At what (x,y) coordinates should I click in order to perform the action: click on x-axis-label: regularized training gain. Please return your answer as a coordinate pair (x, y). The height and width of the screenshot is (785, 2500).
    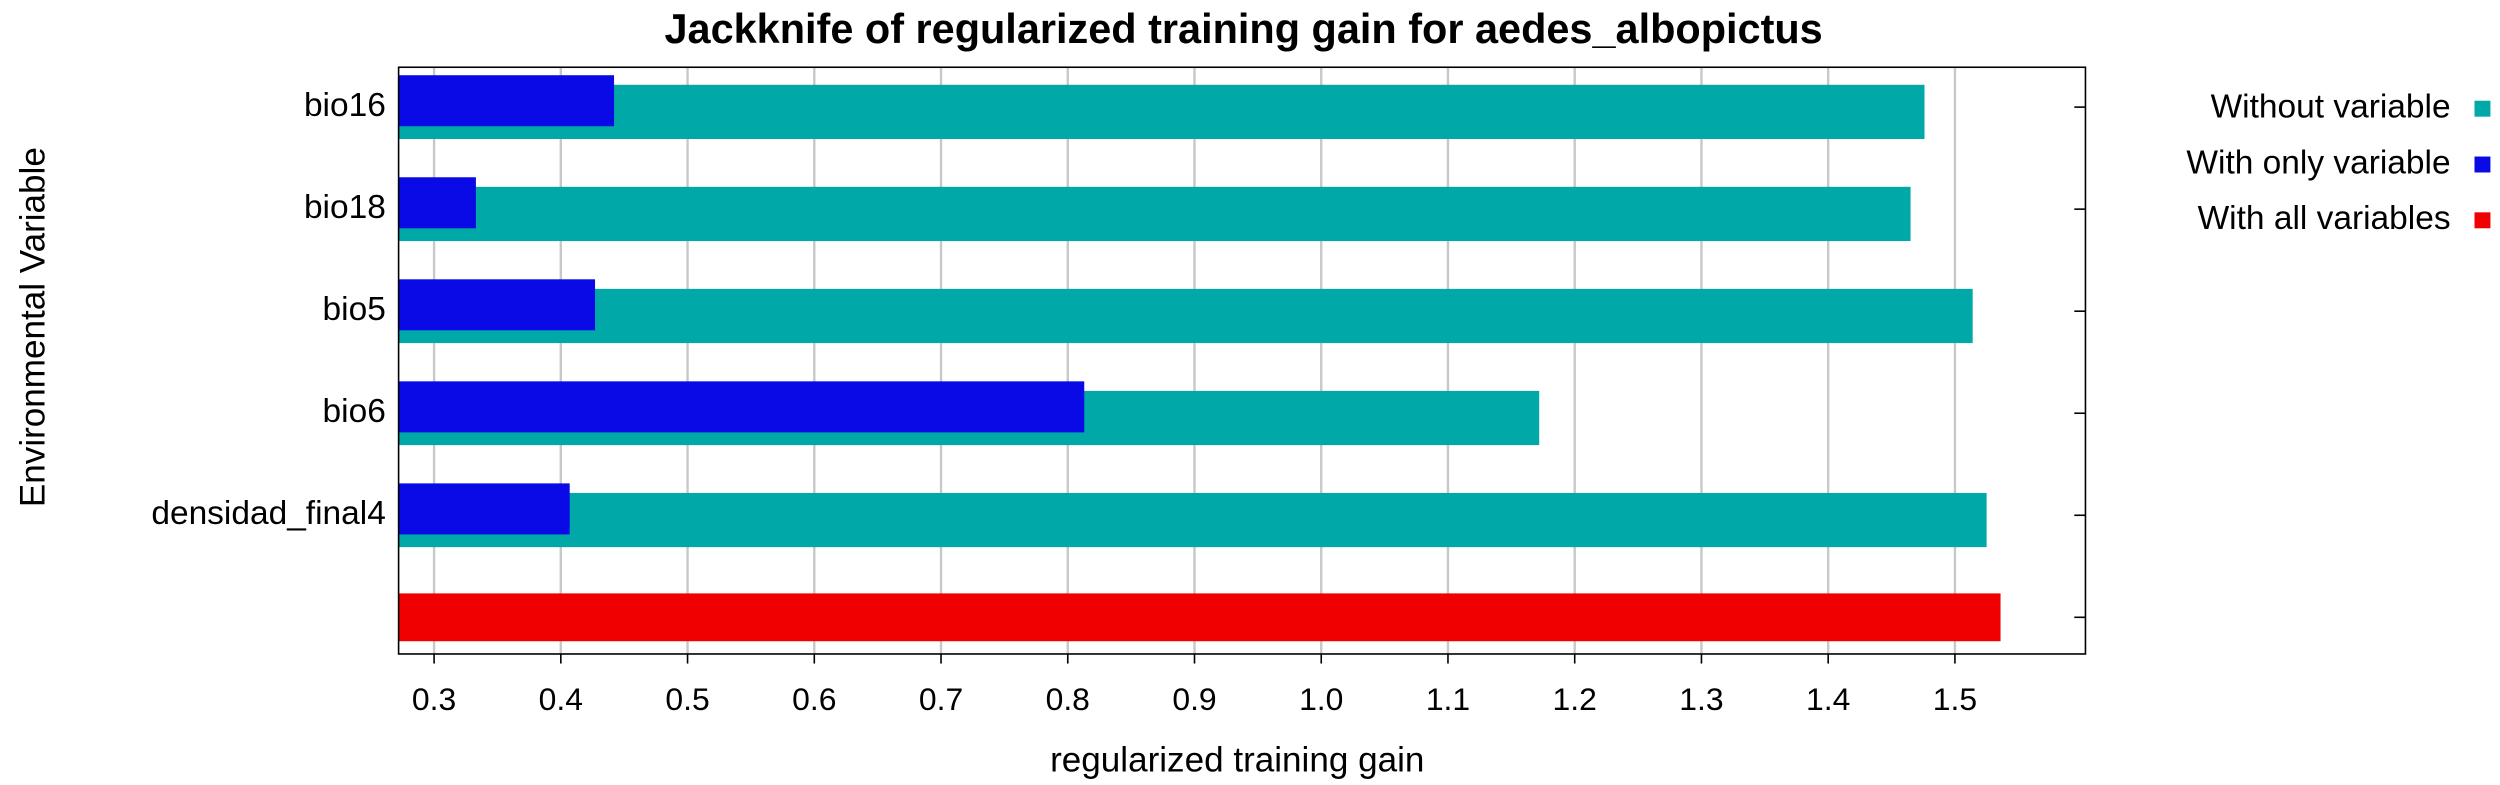
    Looking at the image, I should click on (1237, 760).